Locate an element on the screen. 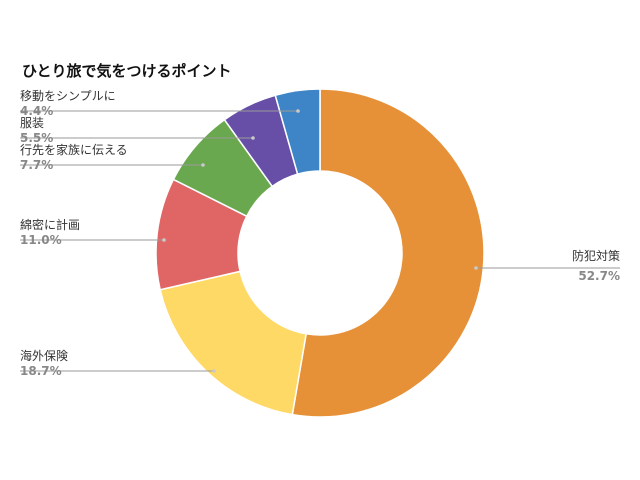  slice-percent-5: 5.5% is located at coordinates (36, 138).